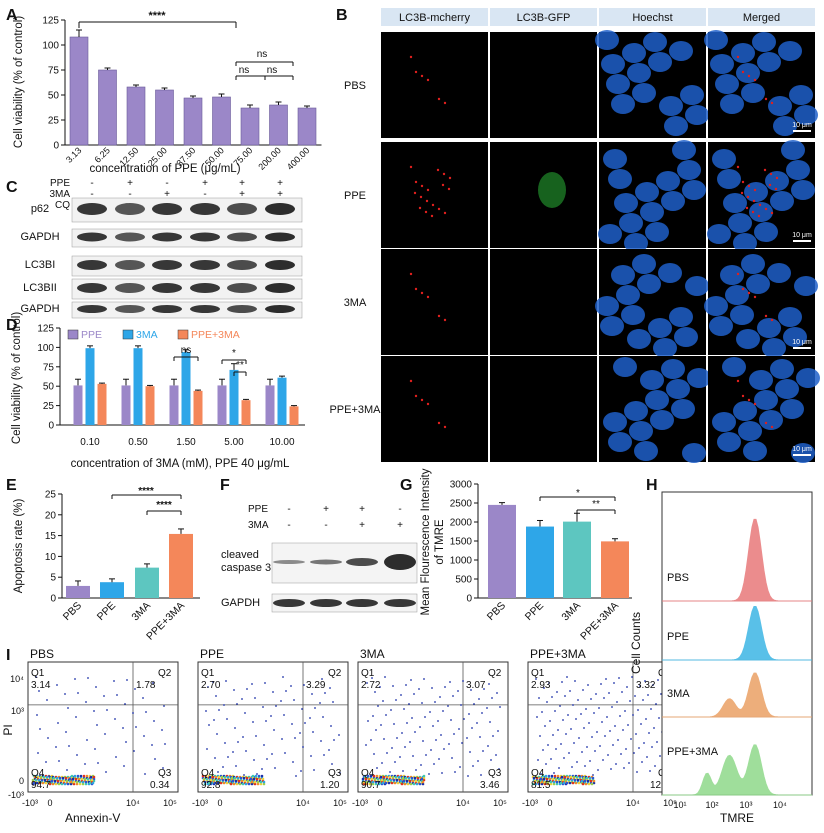 The width and height of the screenshot is (824, 833). What do you see at coordinates (298, 158) in the screenshot?
I see `panelA-x-tick-label: 400.00` at bounding box center [298, 158].